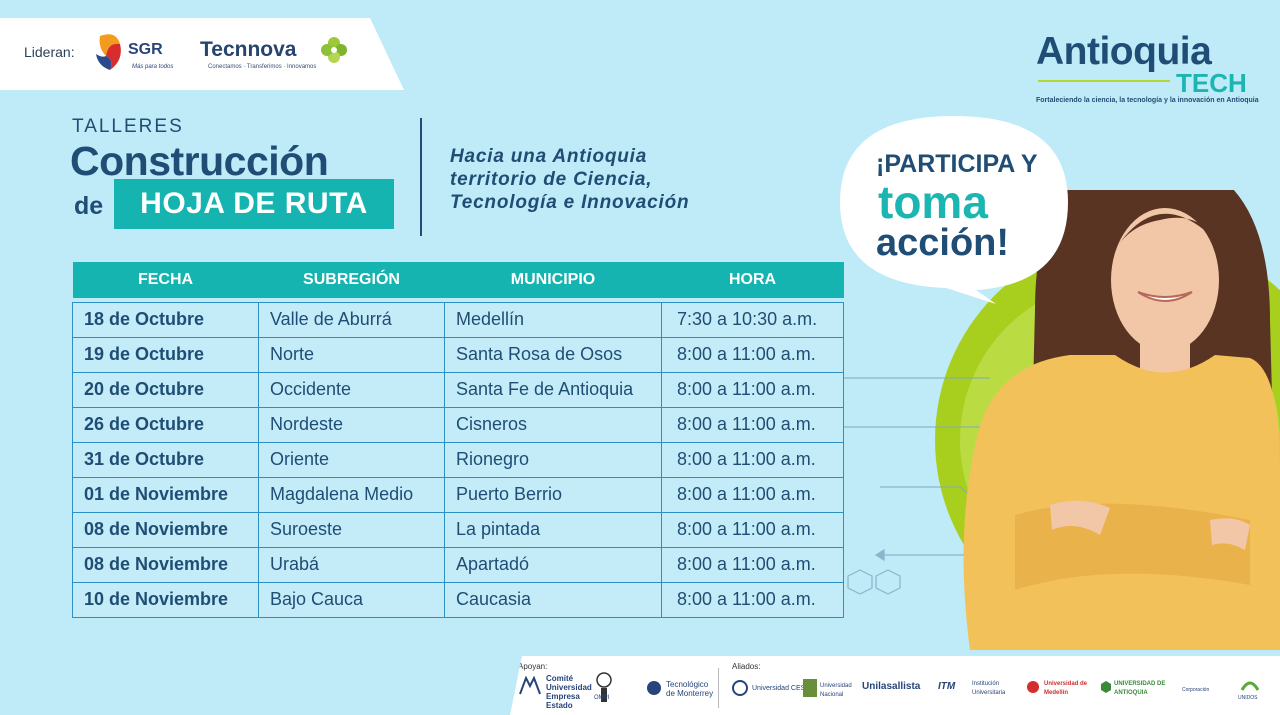 The width and height of the screenshot is (1280, 715). Describe the element at coordinates (718, 688) in the screenshot. I see `footer-separator` at that location.